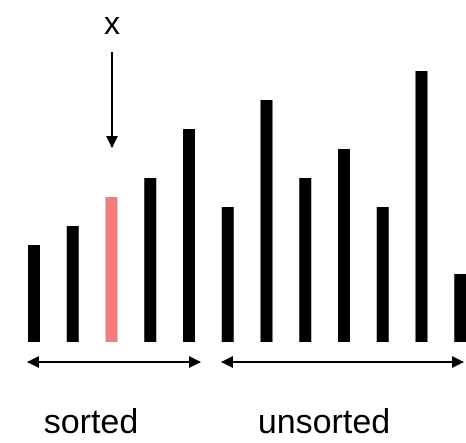 The height and width of the screenshot is (443, 466). What do you see at coordinates (324, 422) in the screenshot?
I see `unsorted-label: unsorted` at bounding box center [324, 422].